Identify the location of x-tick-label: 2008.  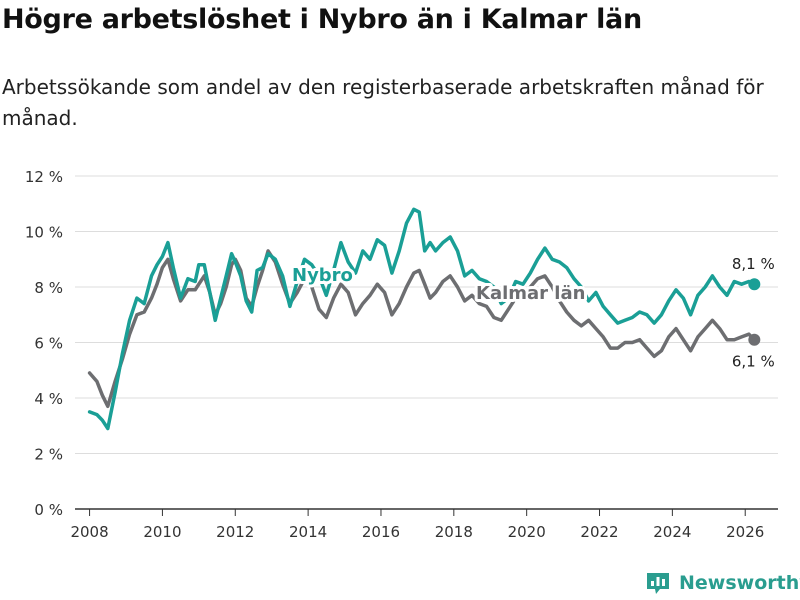
(89, 532).